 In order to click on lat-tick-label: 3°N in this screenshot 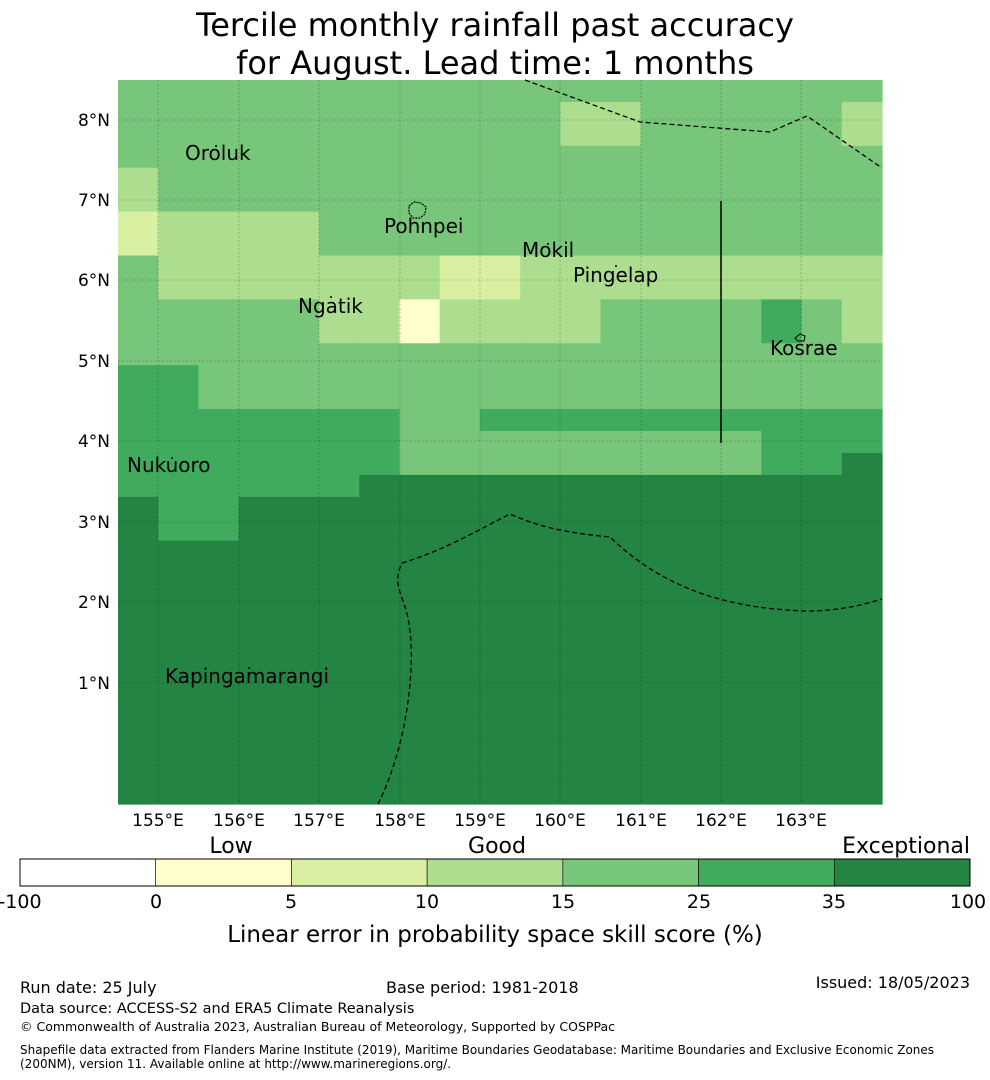, I will do `click(94, 523)`.